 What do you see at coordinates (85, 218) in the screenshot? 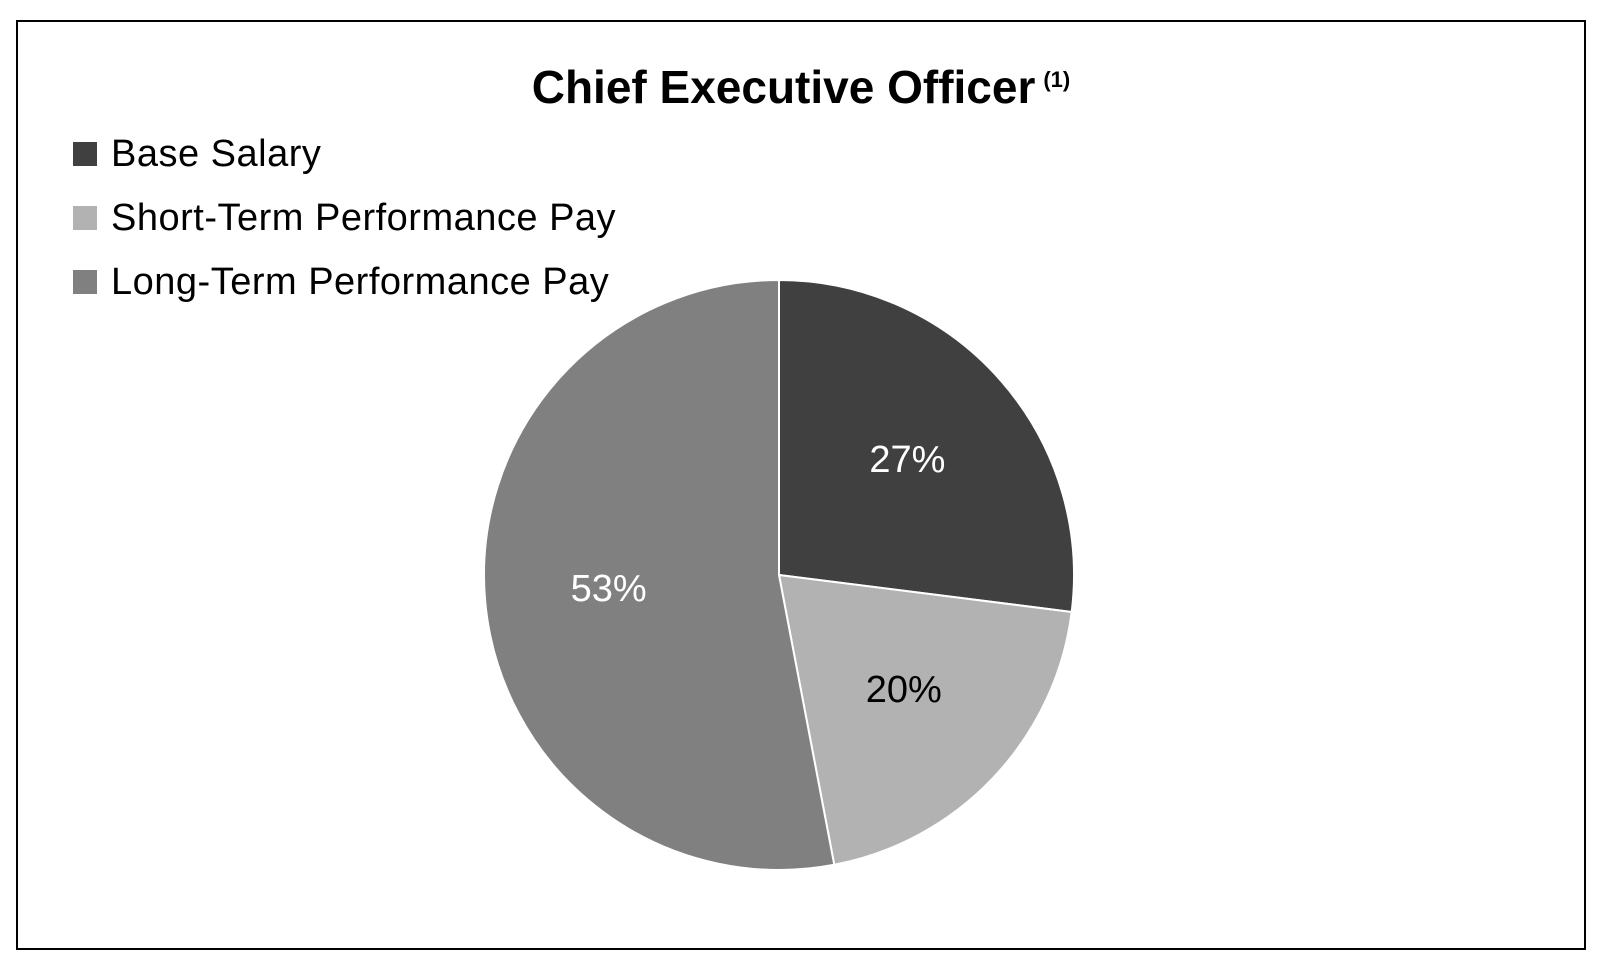
I see `legend-swatch-short-term` at bounding box center [85, 218].